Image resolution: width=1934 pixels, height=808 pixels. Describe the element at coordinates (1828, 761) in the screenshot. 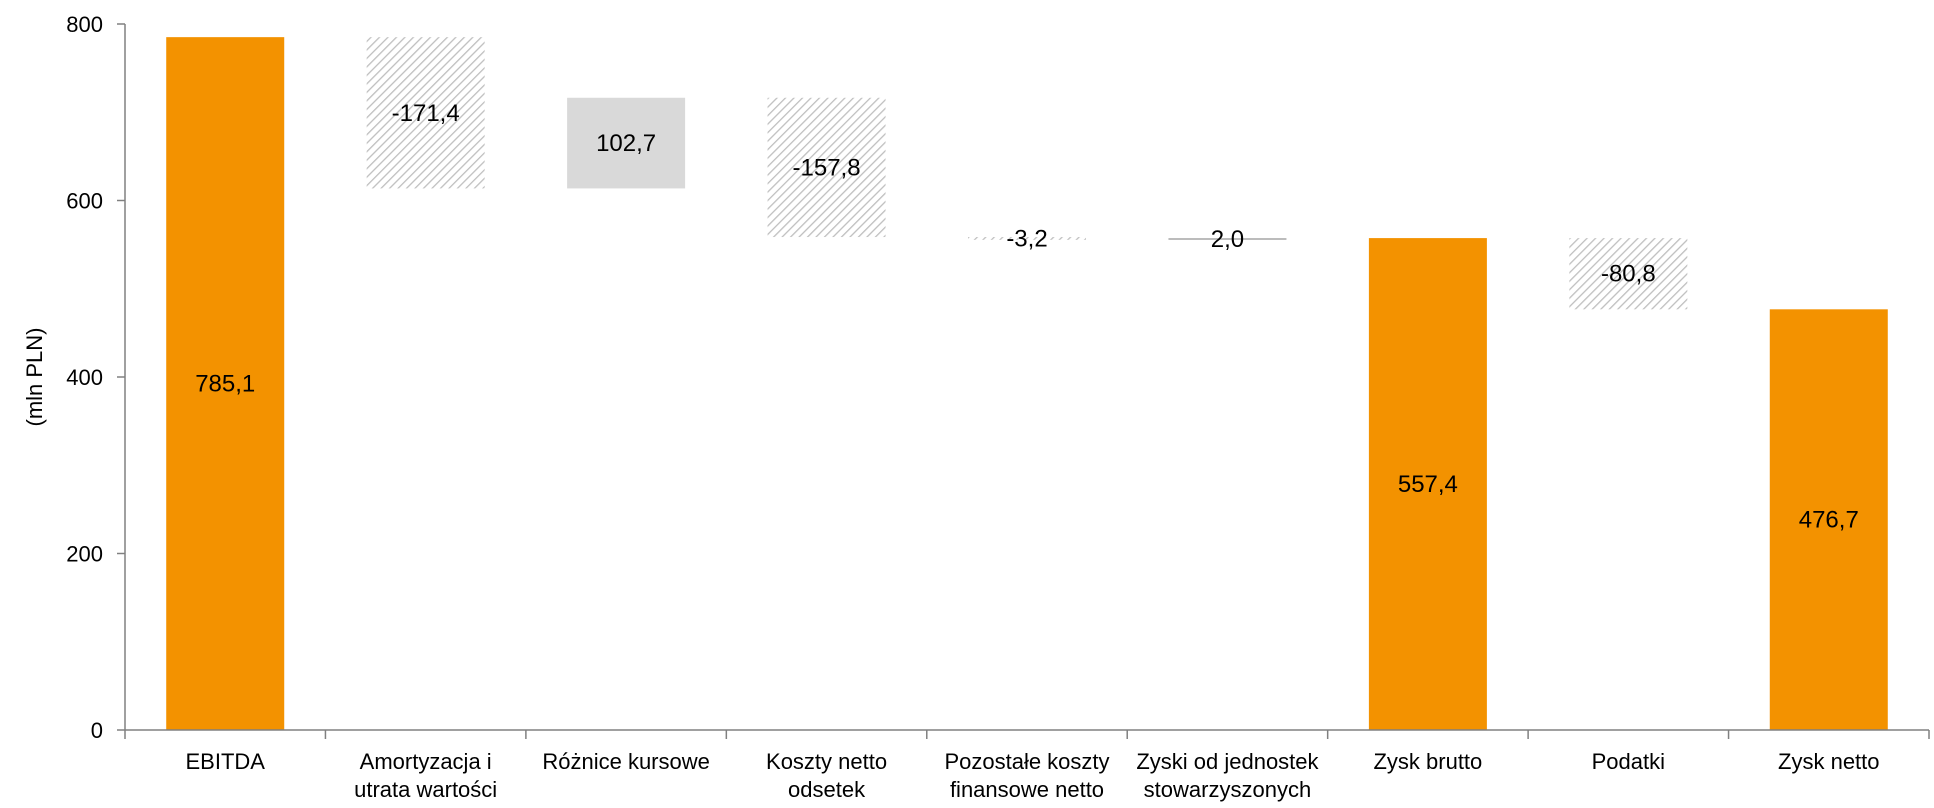

I see `x-tick-label: Zysk netto` at that location.